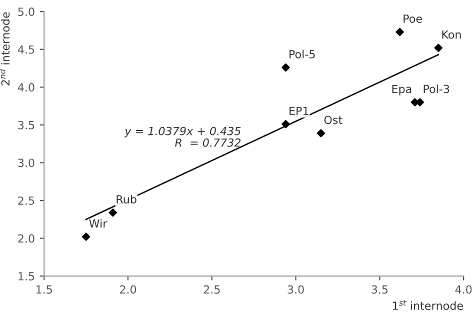  What do you see at coordinates (463, 289) in the screenshot?
I see `x-tick-label: 4.0` at bounding box center [463, 289].